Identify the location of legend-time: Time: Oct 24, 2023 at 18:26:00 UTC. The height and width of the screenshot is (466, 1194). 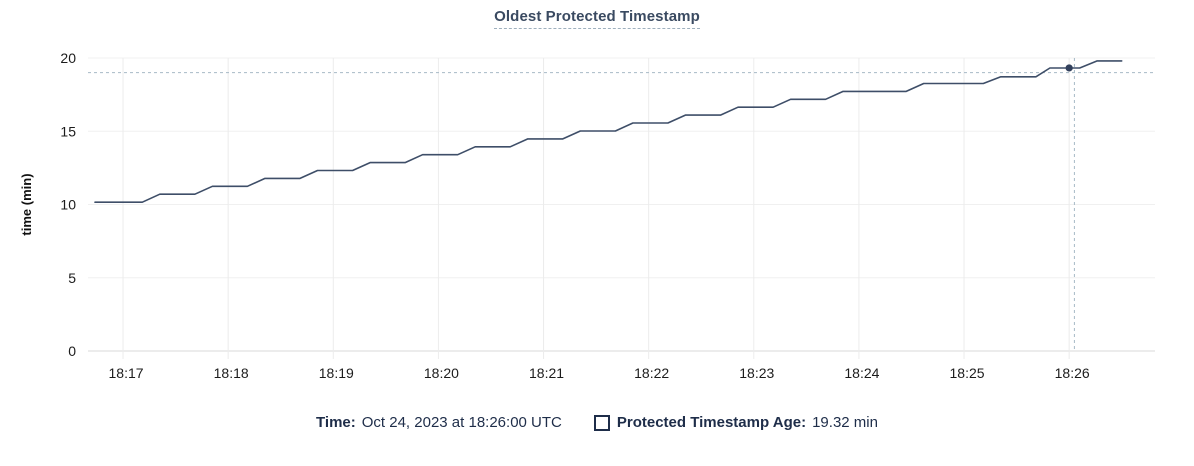
(439, 422).